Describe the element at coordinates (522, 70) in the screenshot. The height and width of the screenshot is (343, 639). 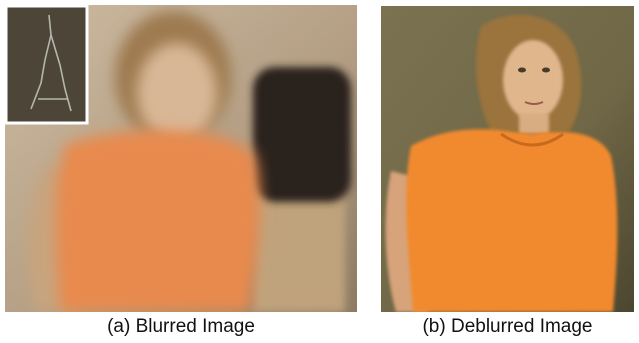
I see `deblurred-left-eye` at that location.